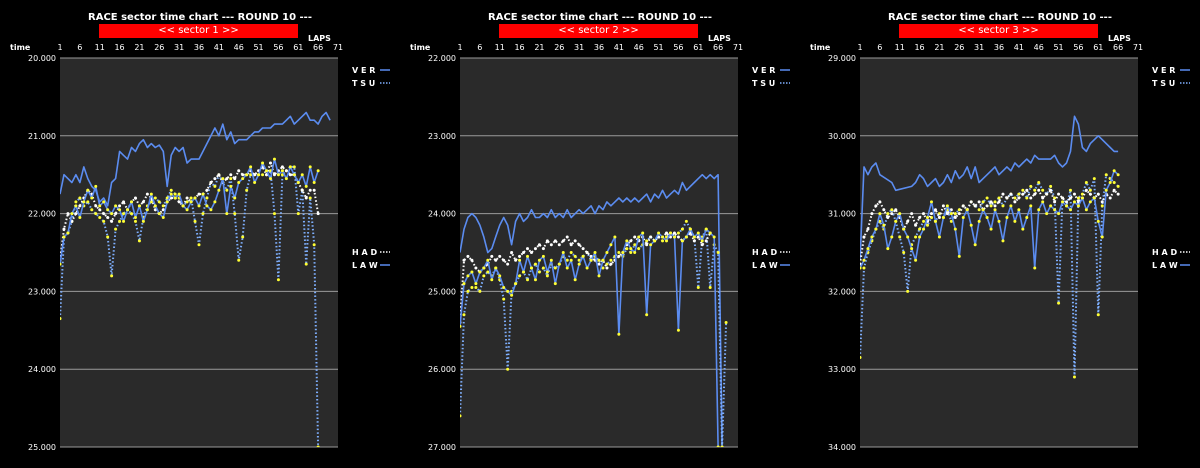 This screenshot has width=1200, height=468. What do you see at coordinates (258, 47) in the screenshot?
I see `x-tick-label: 51` at bounding box center [258, 47].